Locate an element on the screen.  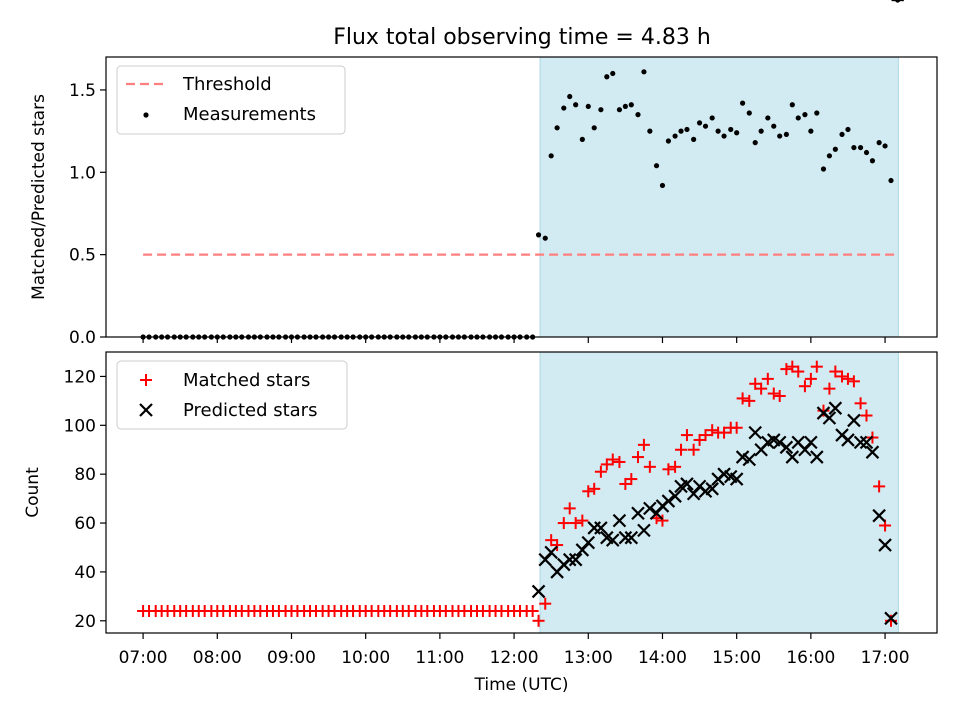
x-tick-label: 16:00 is located at coordinates (810, 658).